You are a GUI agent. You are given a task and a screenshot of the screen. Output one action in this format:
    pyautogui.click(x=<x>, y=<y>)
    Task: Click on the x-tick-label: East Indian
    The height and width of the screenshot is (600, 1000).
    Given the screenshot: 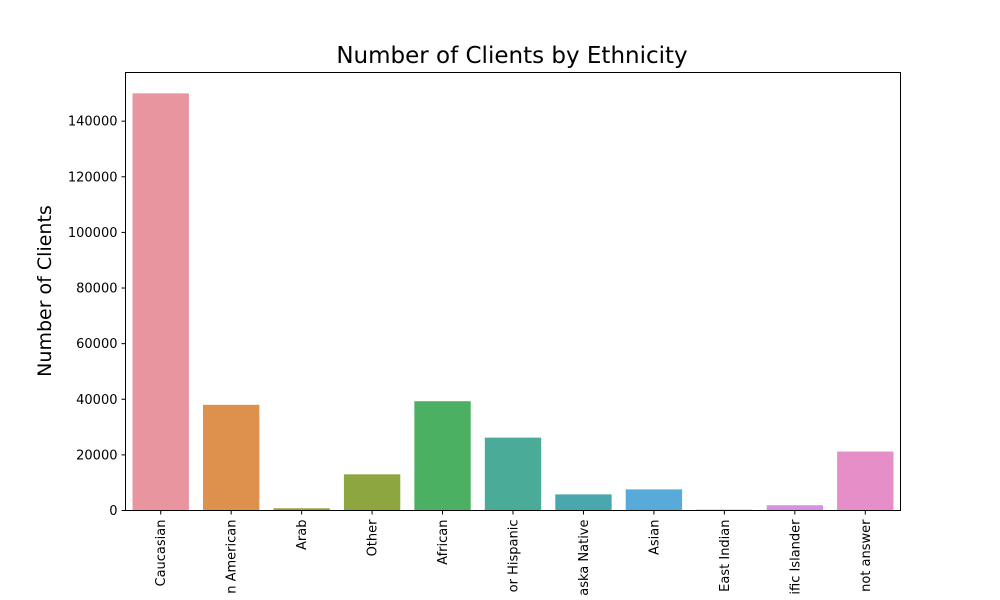 What is the action you would take?
    pyautogui.click(x=725, y=556)
    